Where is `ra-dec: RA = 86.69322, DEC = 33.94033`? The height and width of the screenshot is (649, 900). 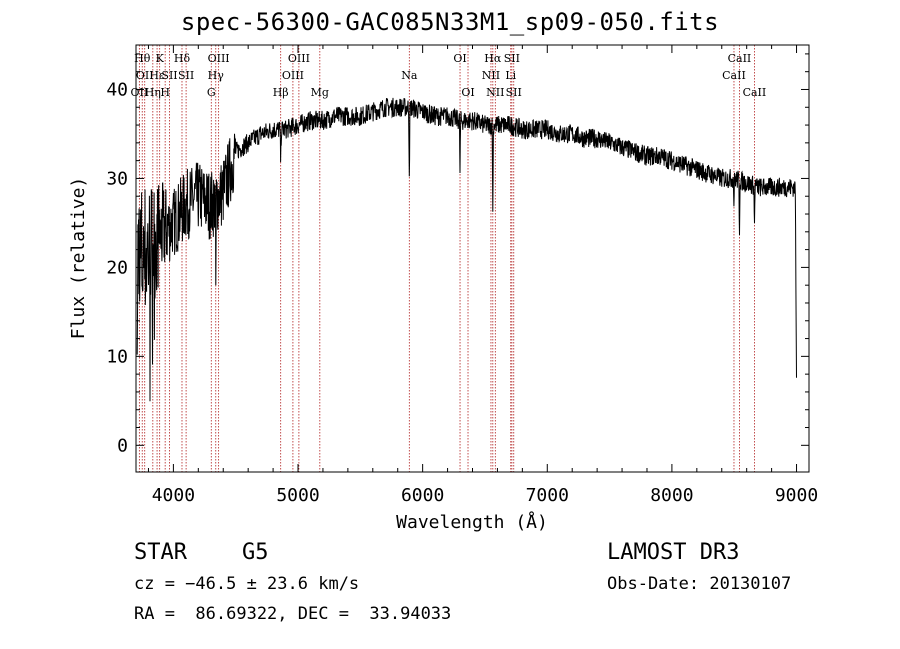
ra-dec: RA = 86.69322, DEC = 33.94033 is located at coordinates (293, 614).